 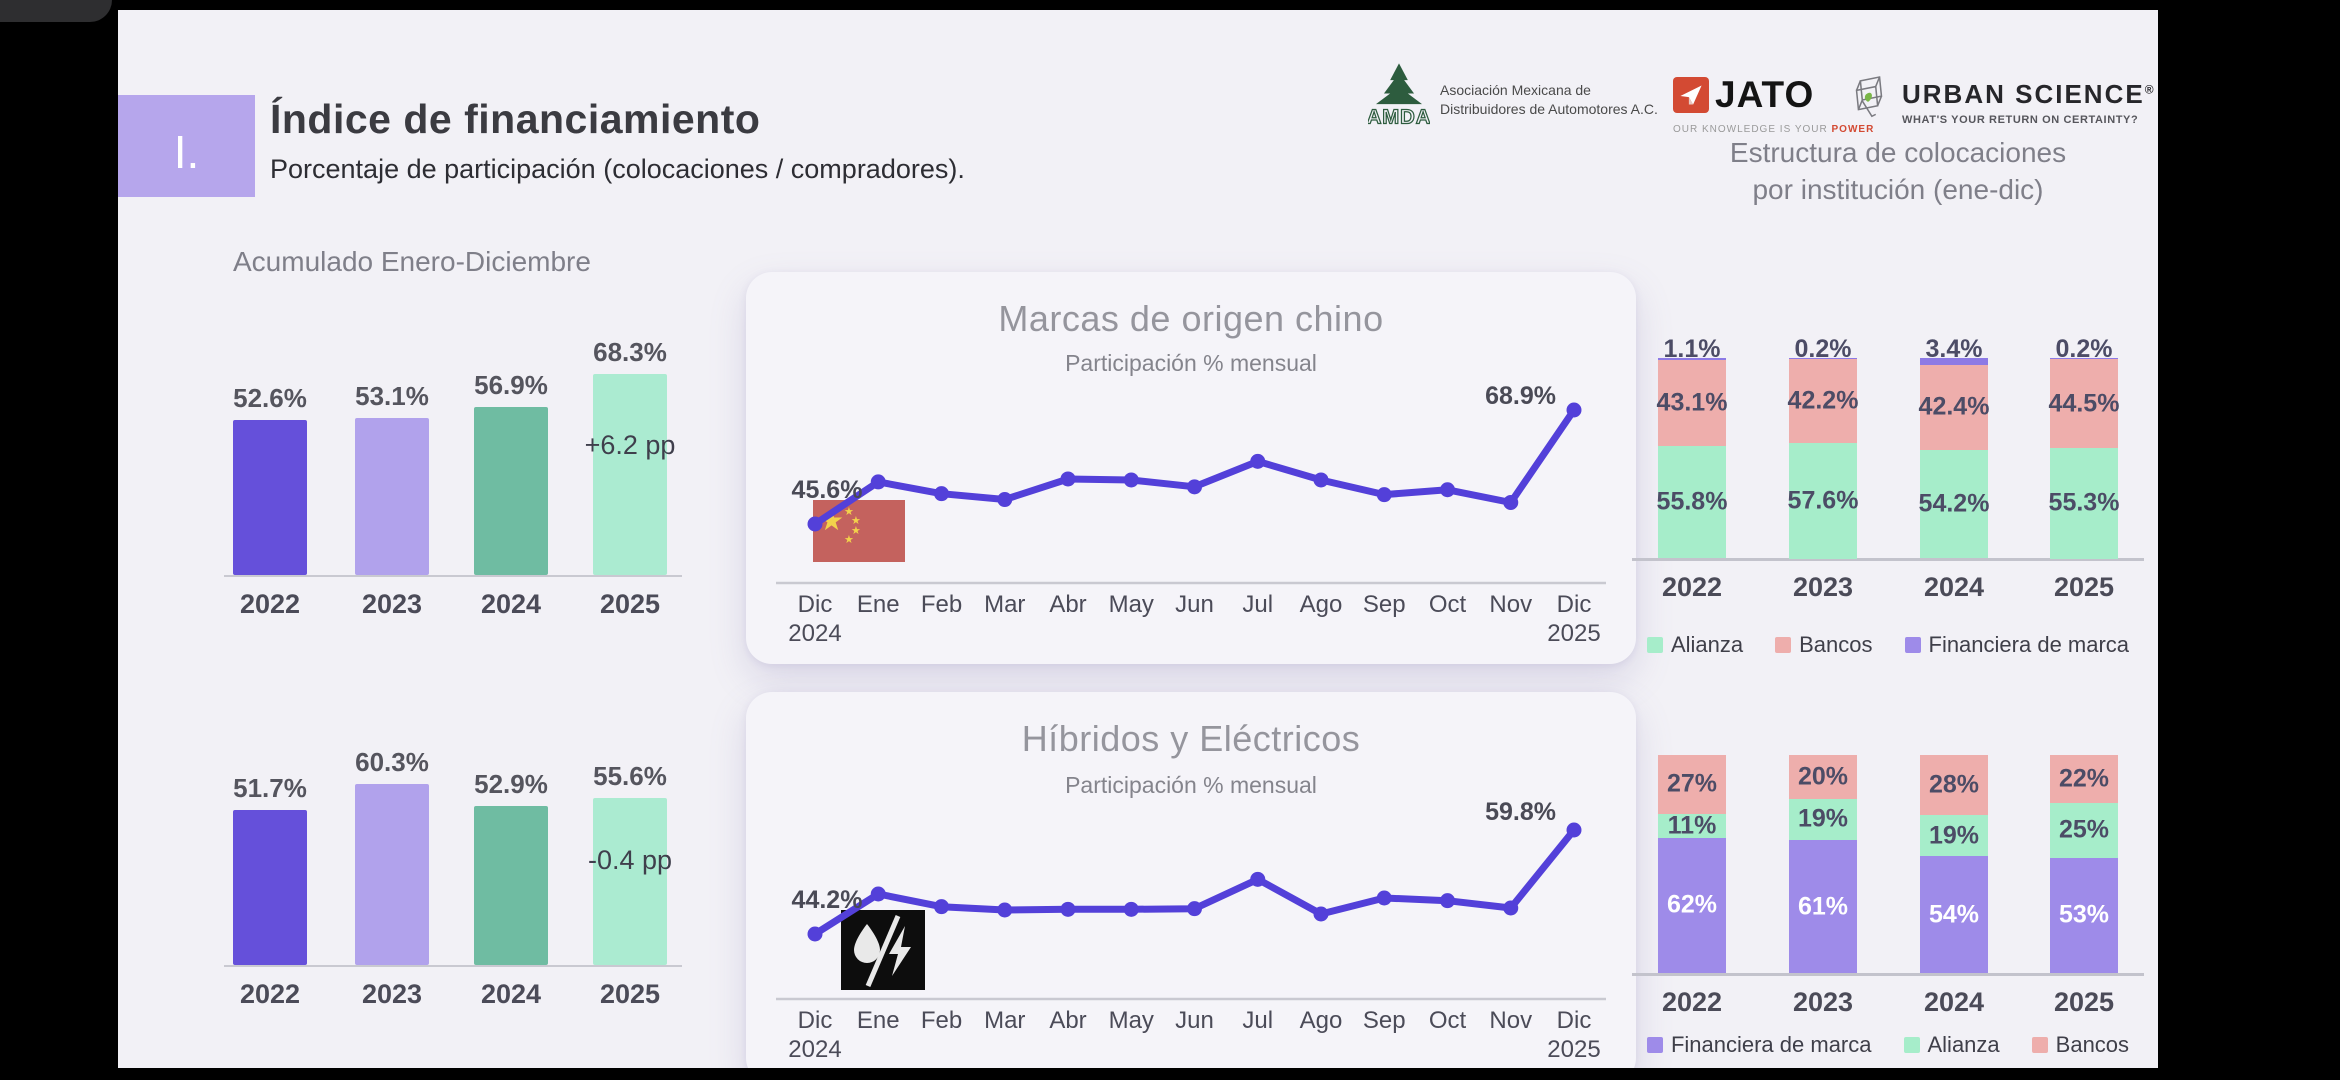 I want to click on month-label: Jul, so click(x=1257, y=604).